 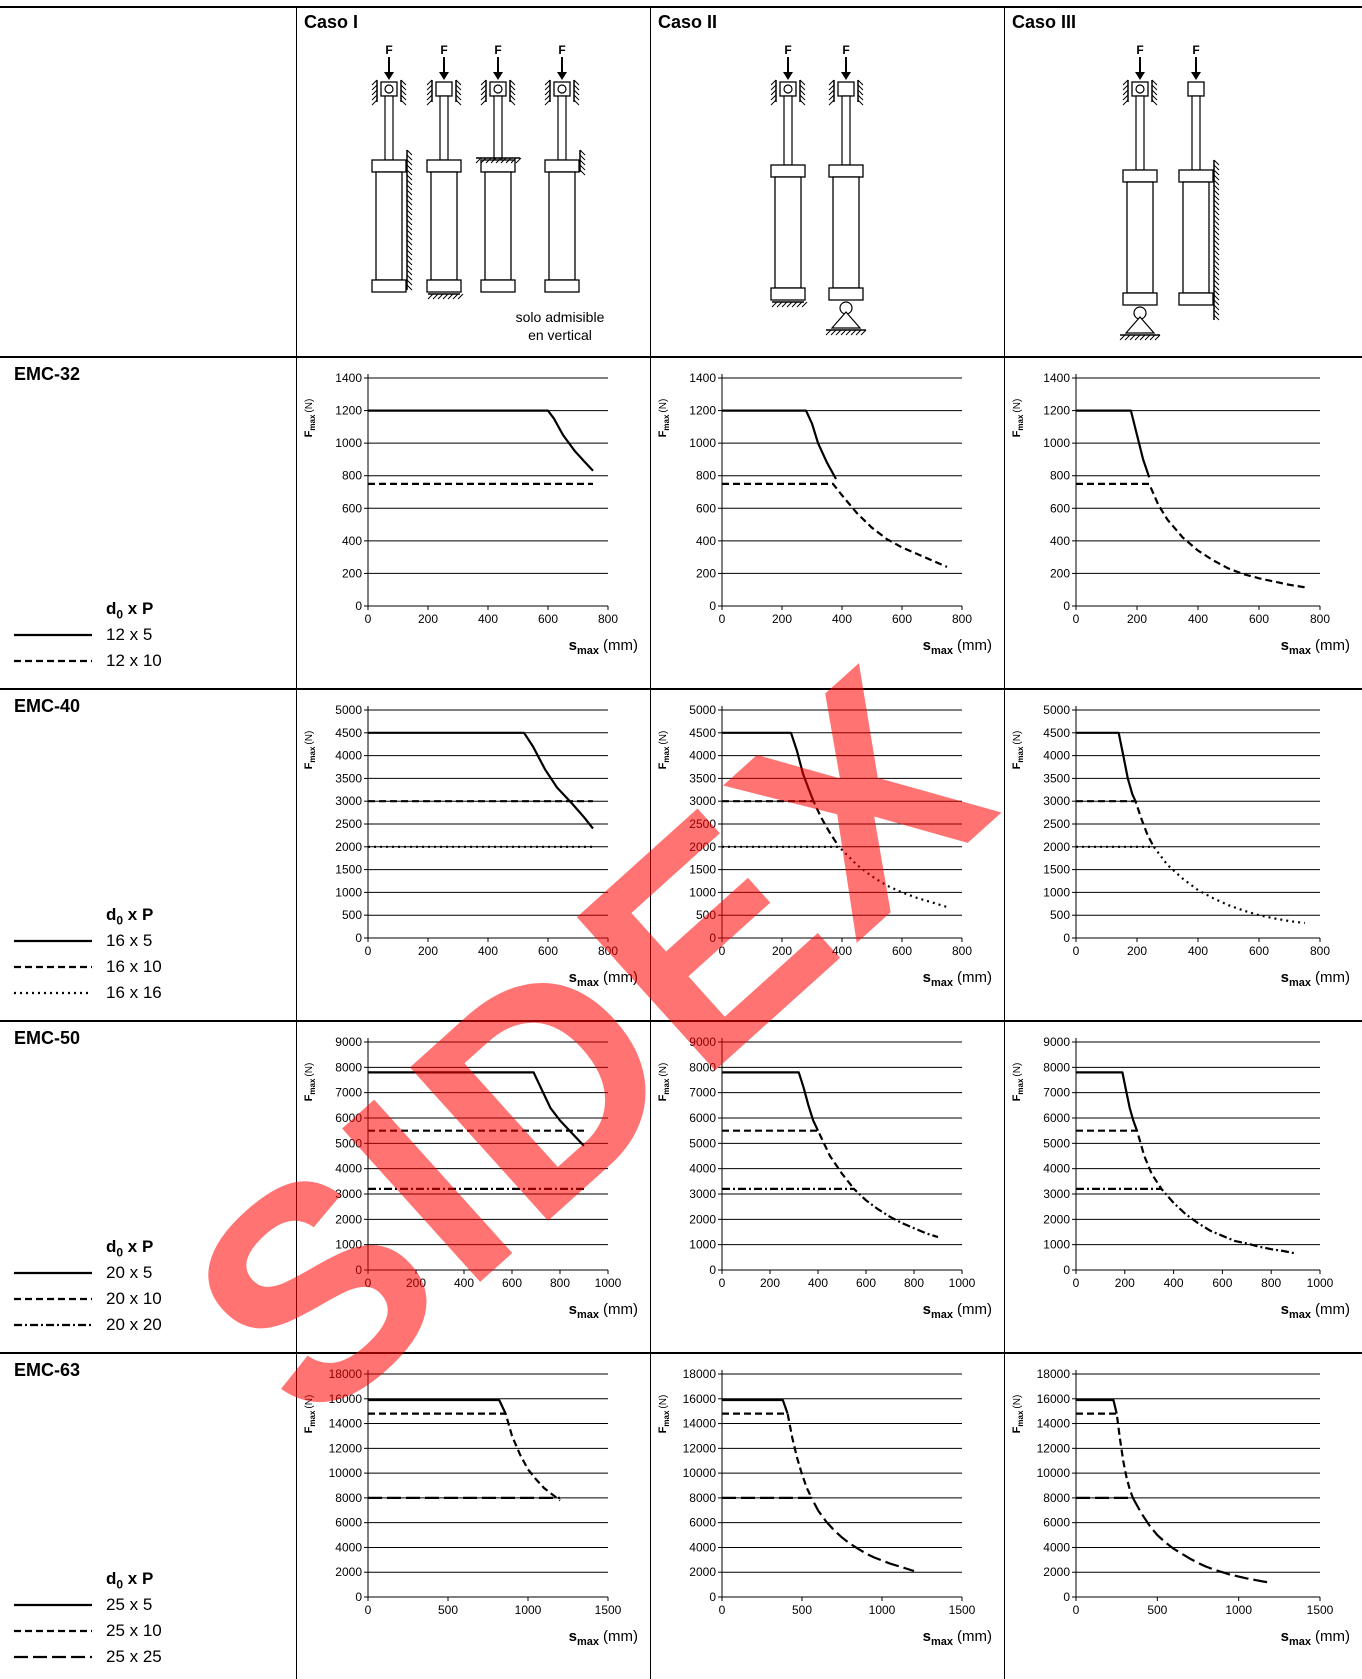 I want to click on y-tick-label: 8000, so click(x=702, y=1067).